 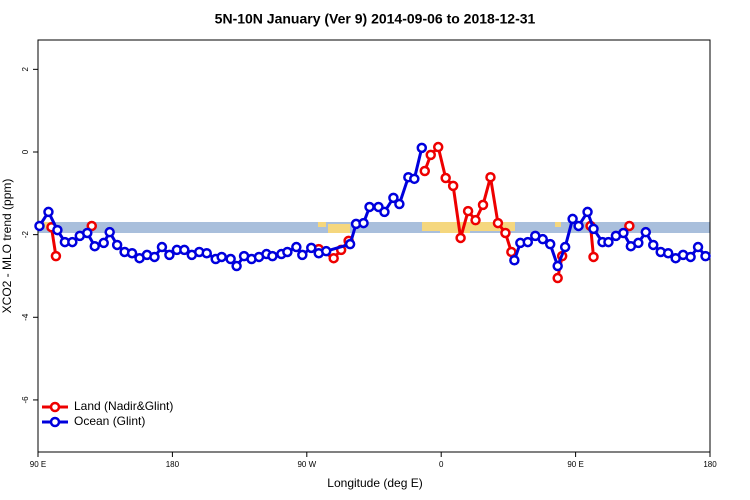 What do you see at coordinates (468, 198) in the screenshot?
I see `series-line` at bounding box center [468, 198].